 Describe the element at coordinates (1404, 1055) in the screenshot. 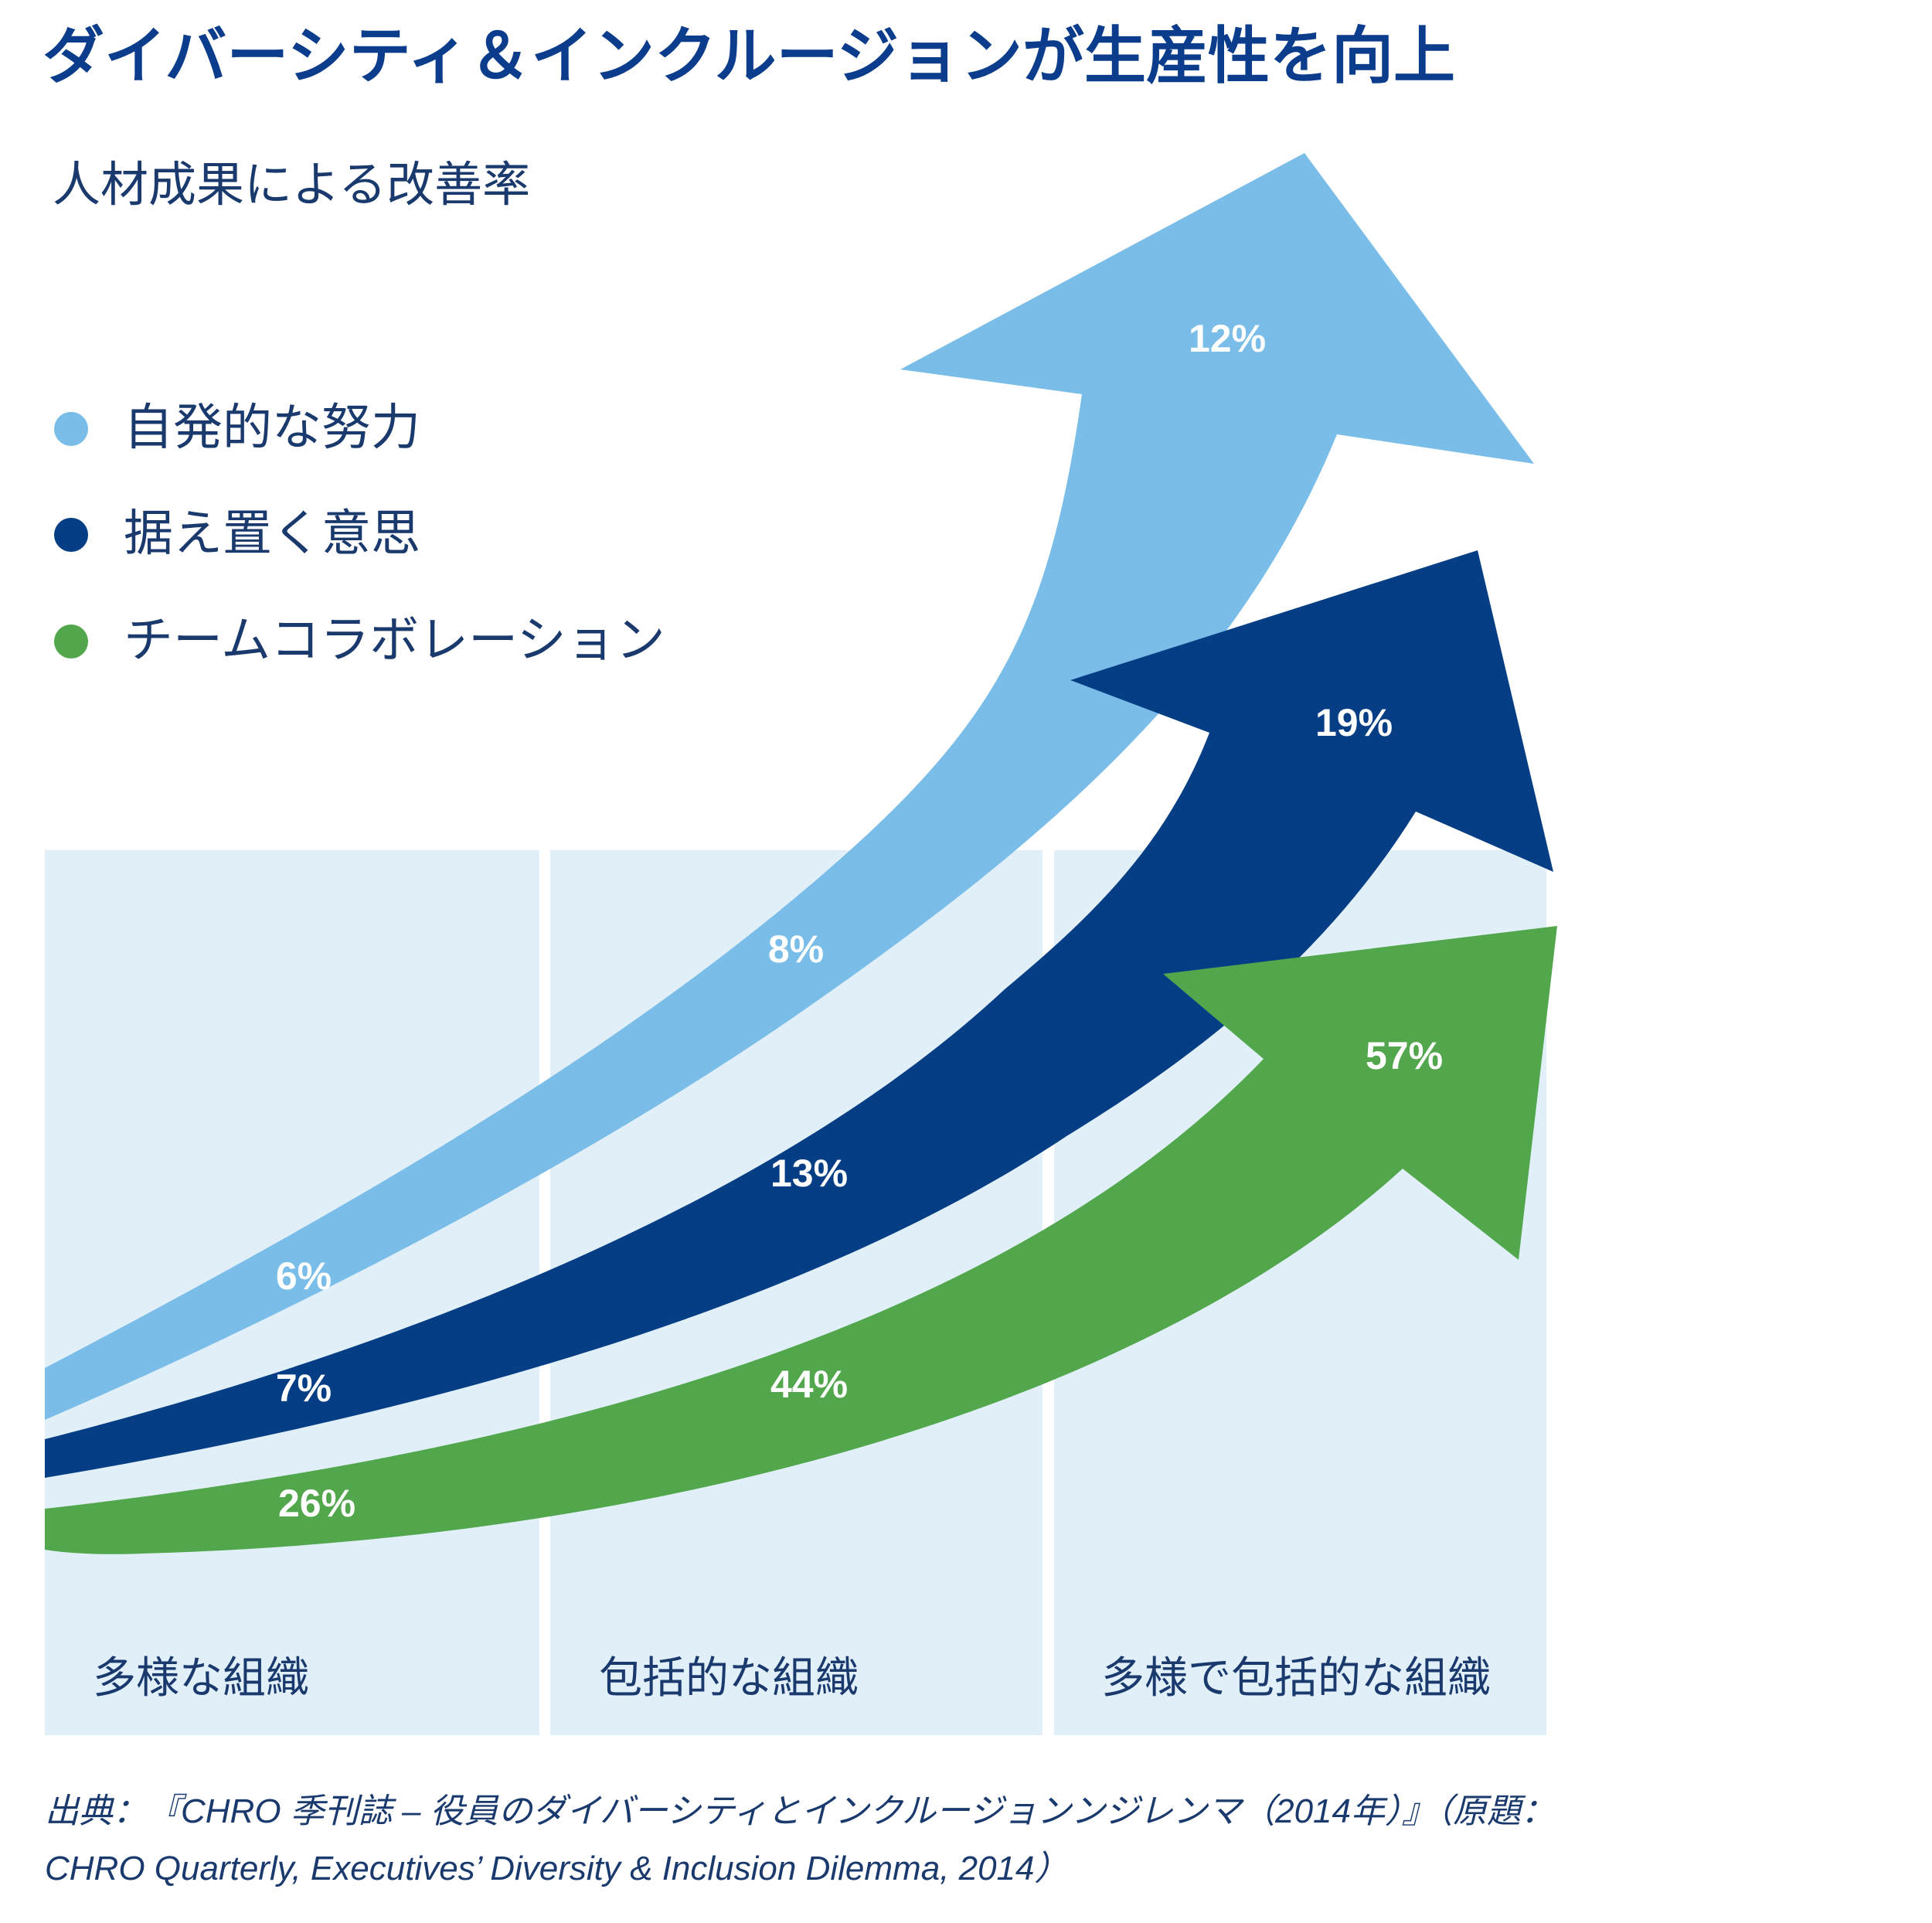

I see `data-label-team-collaboration-2: 57%` at that location.